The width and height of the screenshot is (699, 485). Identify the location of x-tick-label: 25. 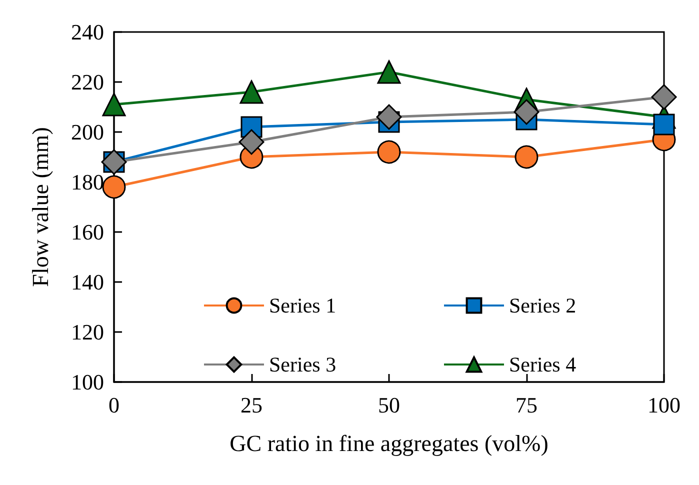
(251, 405).